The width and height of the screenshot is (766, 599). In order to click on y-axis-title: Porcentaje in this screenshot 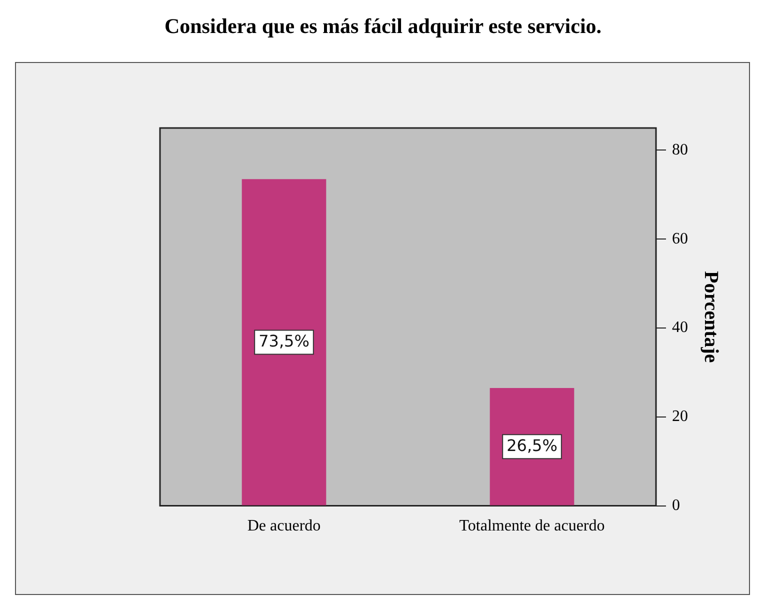, I will do `click(711, 316)`.